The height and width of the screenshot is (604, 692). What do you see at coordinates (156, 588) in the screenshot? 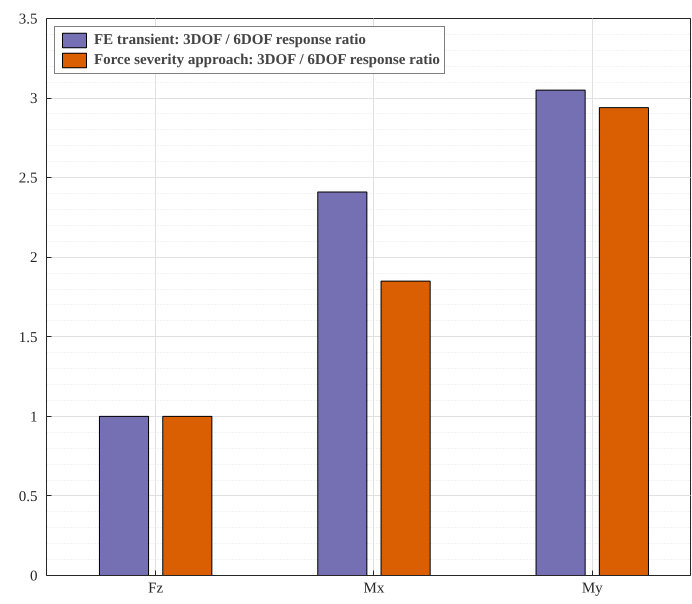
I see `x-tick-label: Fz` at bounding box center [156, 588].